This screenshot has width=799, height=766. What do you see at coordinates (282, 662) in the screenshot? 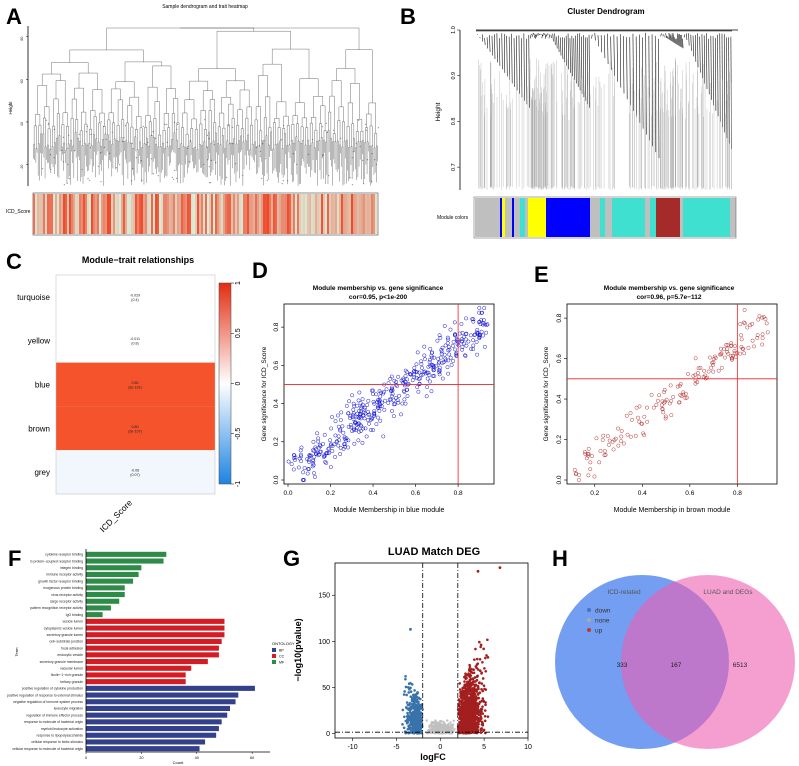
I see `panel-f-legend-label: MF` at bounding box center [282, 662].